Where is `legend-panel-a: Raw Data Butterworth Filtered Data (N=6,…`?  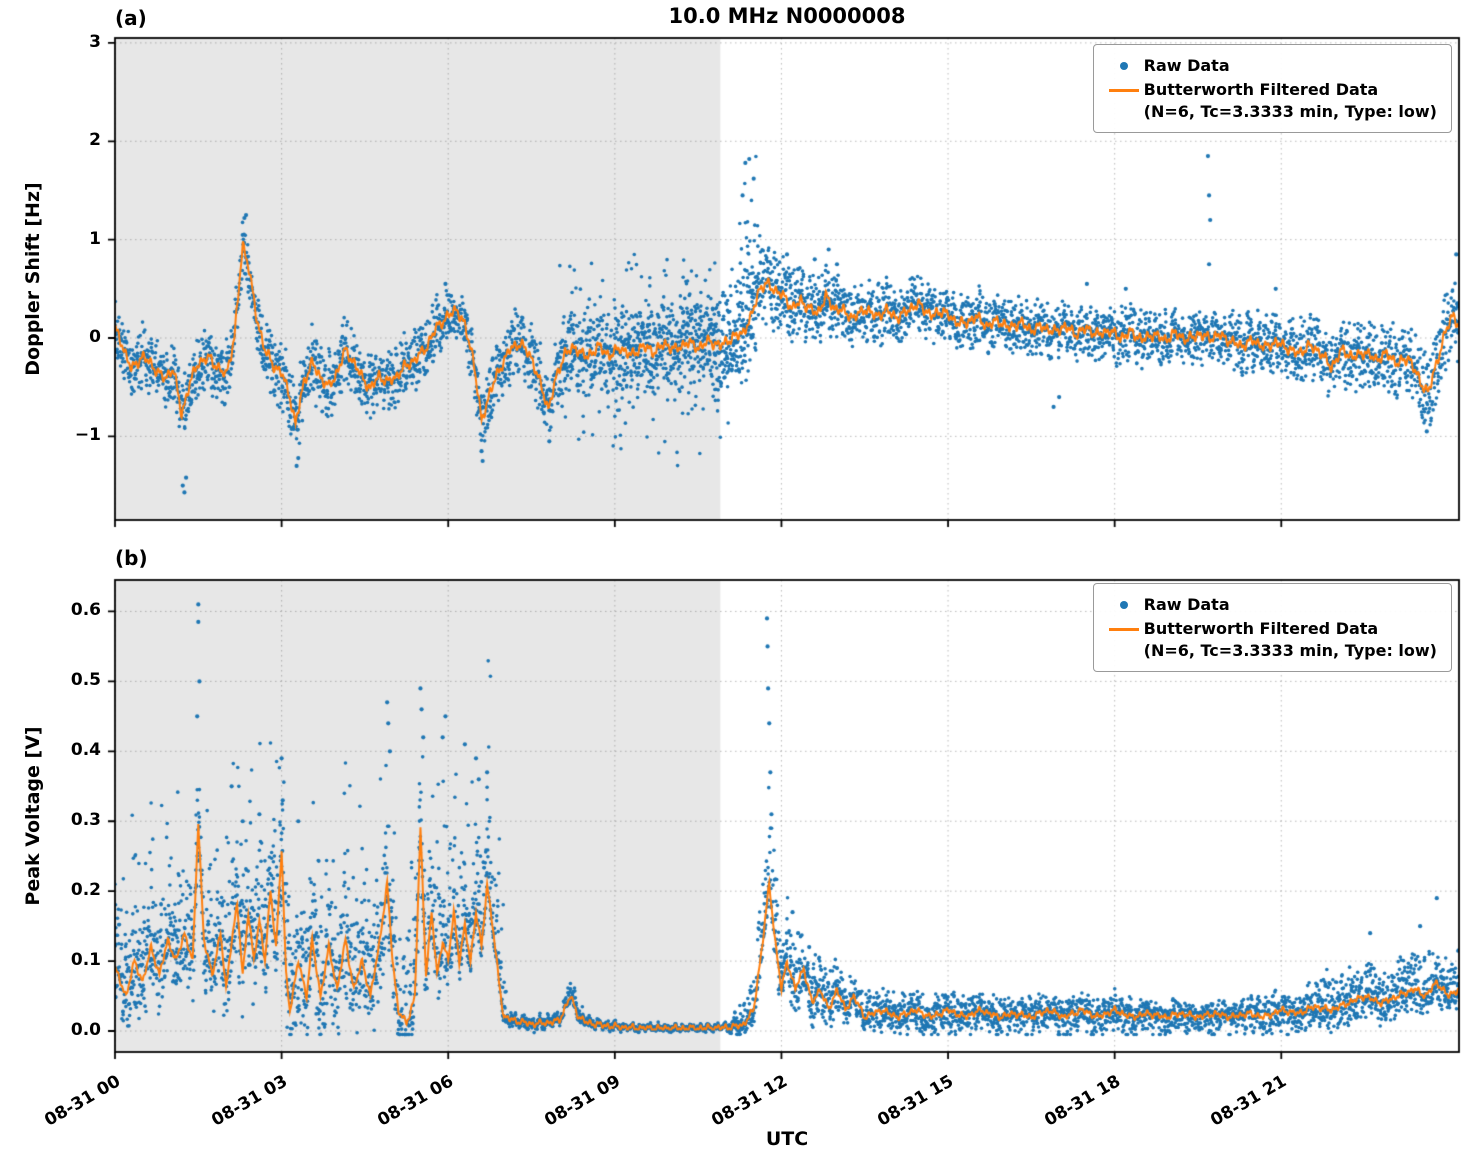 legend-panel-a: Raw Data Butterworth Filtered Data (N=6,… is located at coordinates (1272, 88).